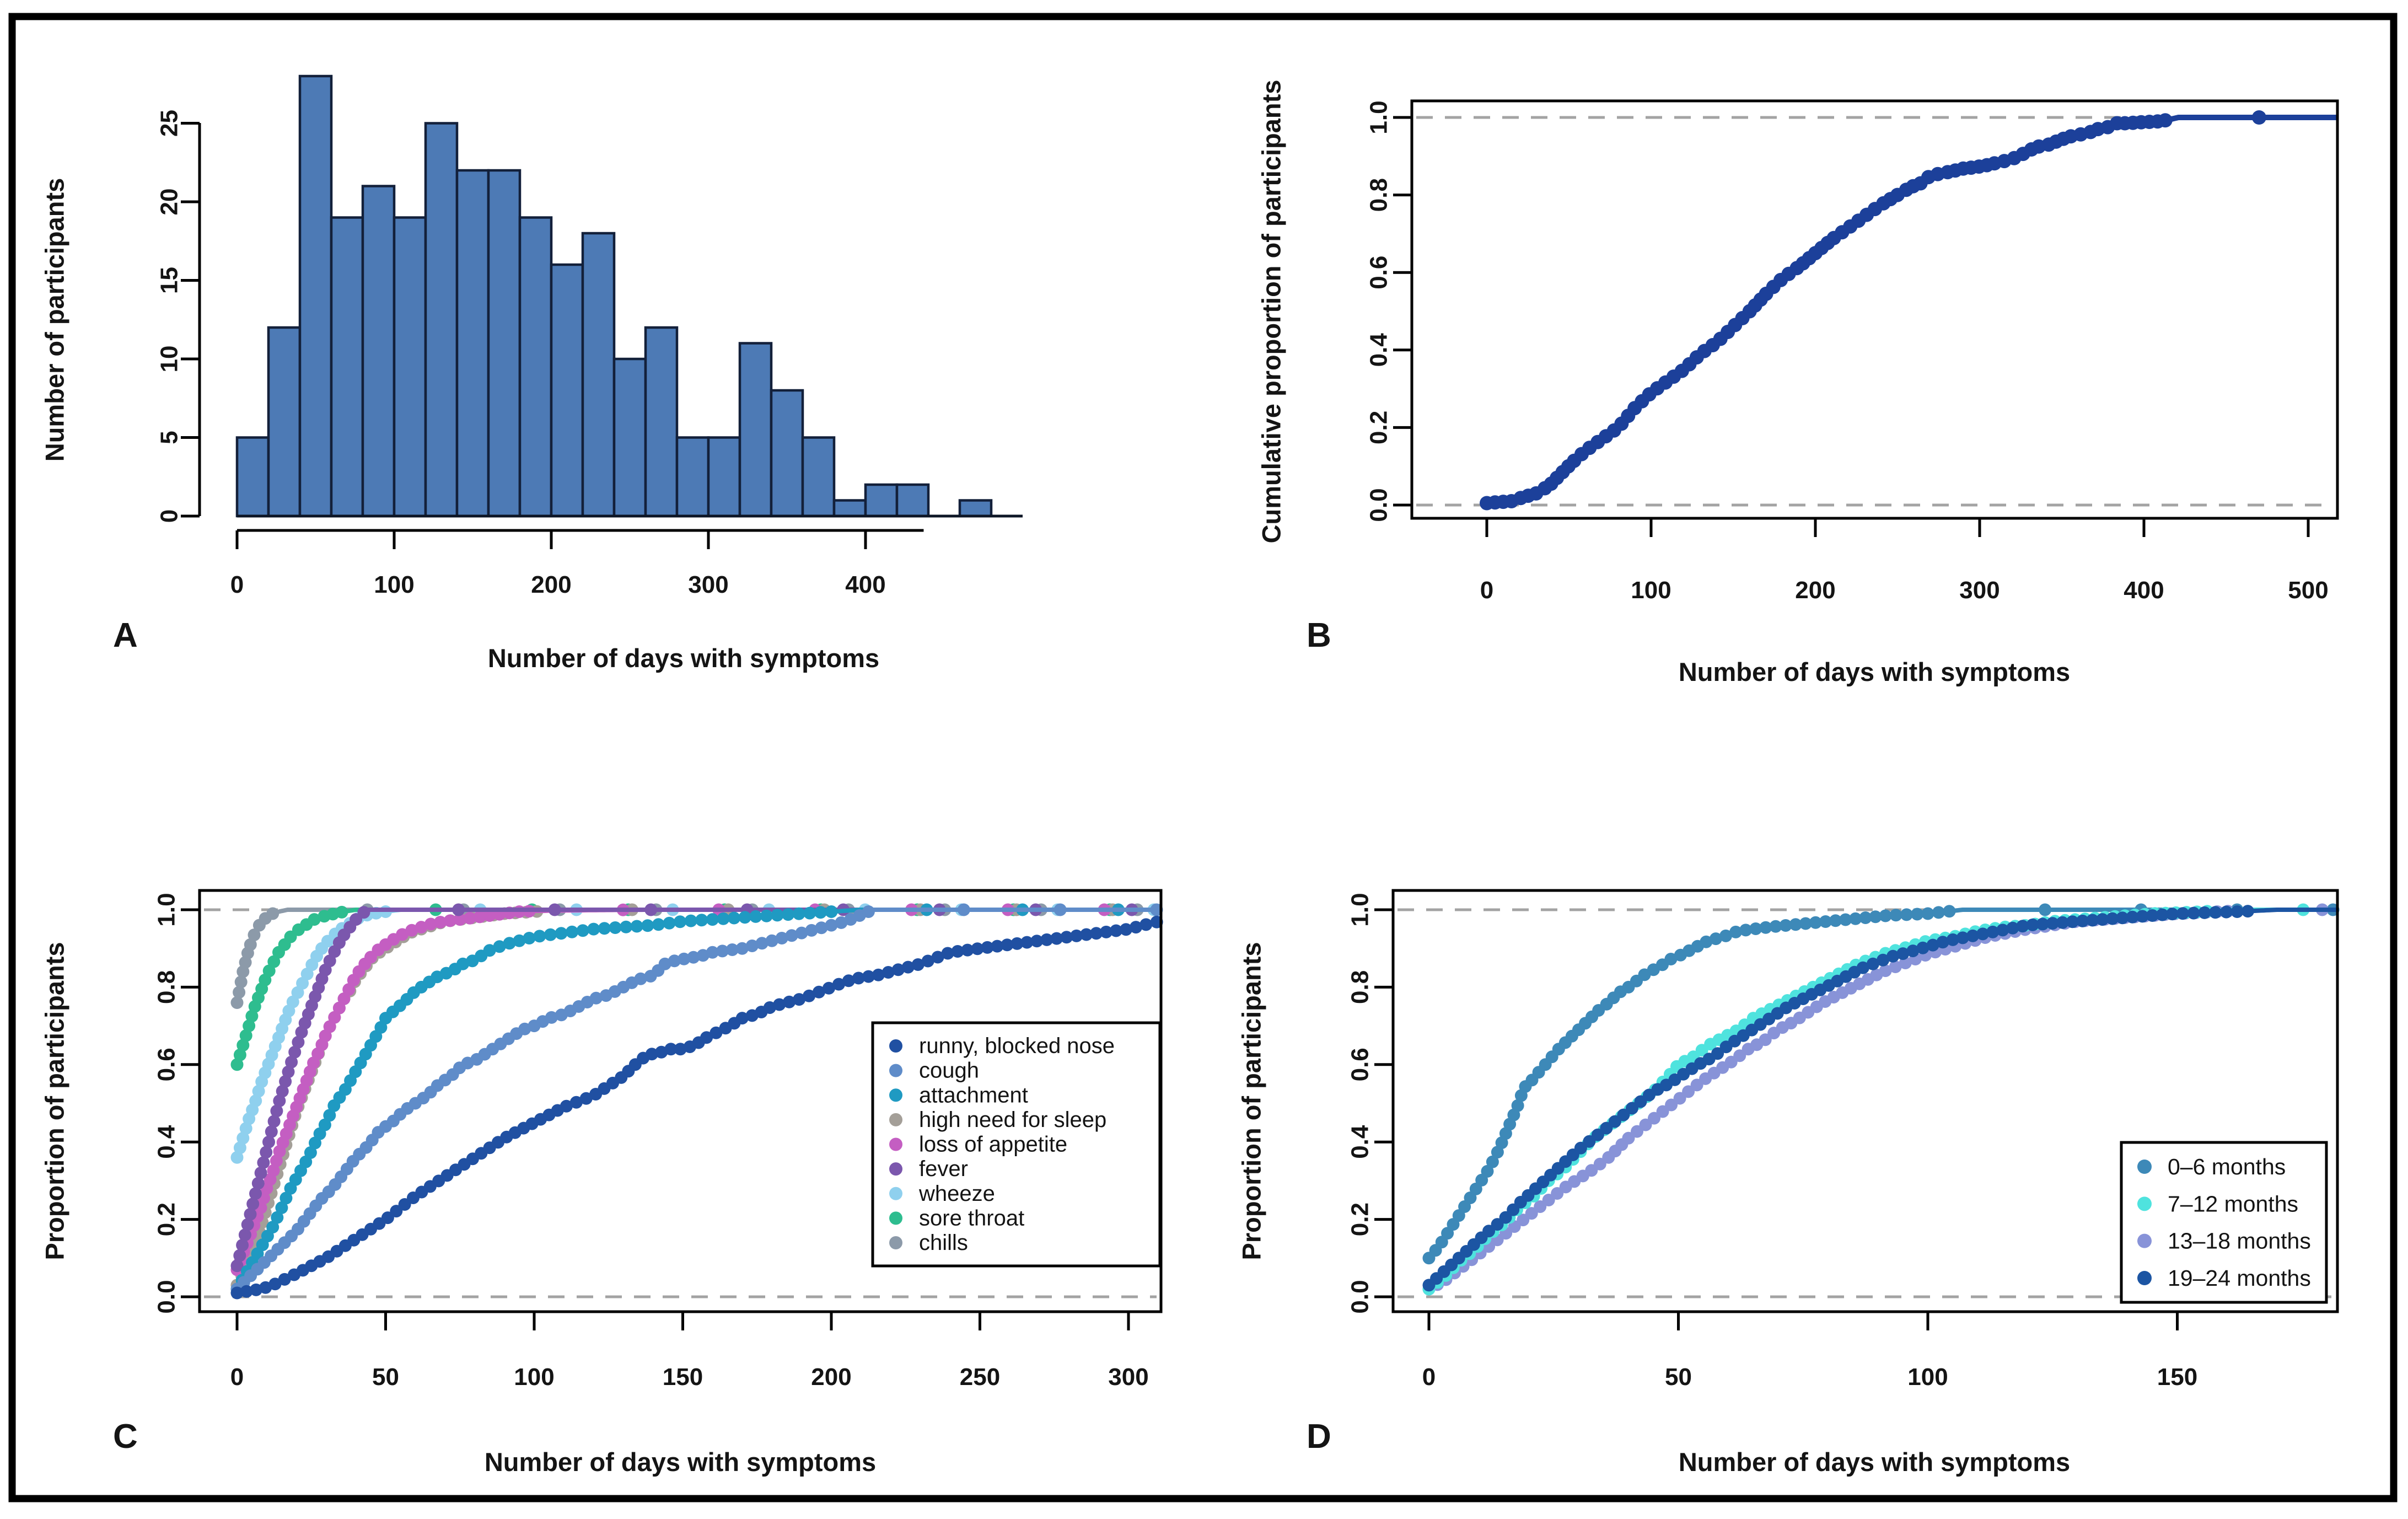  What do you see at coordinates (170, 359) in the screenshot?
I see `y-tick-label: 10` at bounding box center [170, 359].